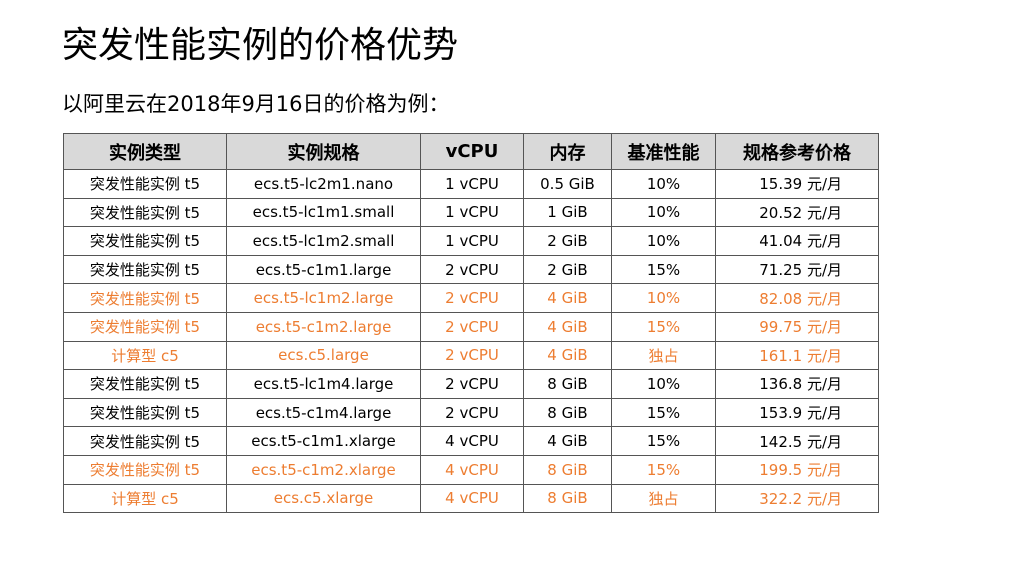  What do you see at coordinates (323, 412) in the screenshot?
I see `cell-instance-spec: ecs.t5-c1m4.large` at bounding box center [323, 412].